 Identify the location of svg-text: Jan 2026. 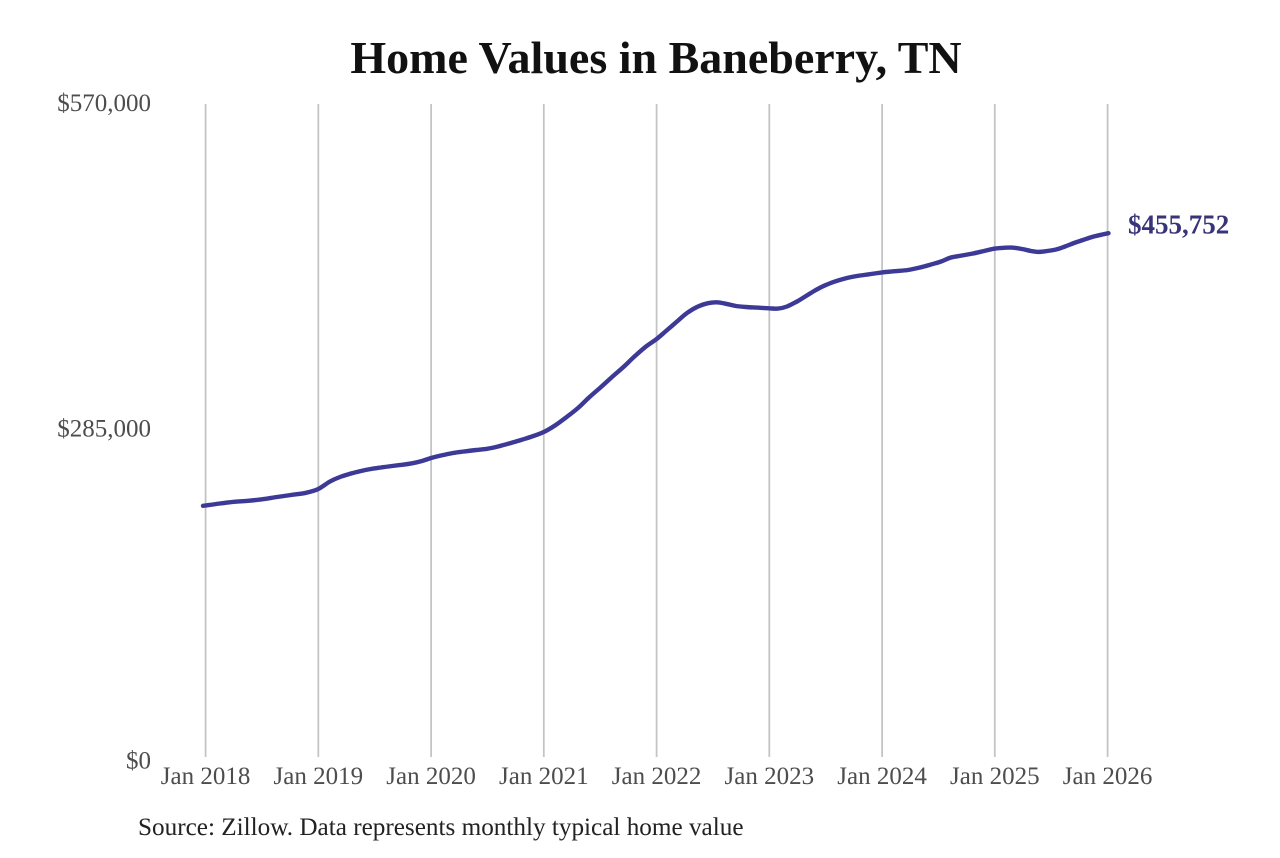
(1108, 776).